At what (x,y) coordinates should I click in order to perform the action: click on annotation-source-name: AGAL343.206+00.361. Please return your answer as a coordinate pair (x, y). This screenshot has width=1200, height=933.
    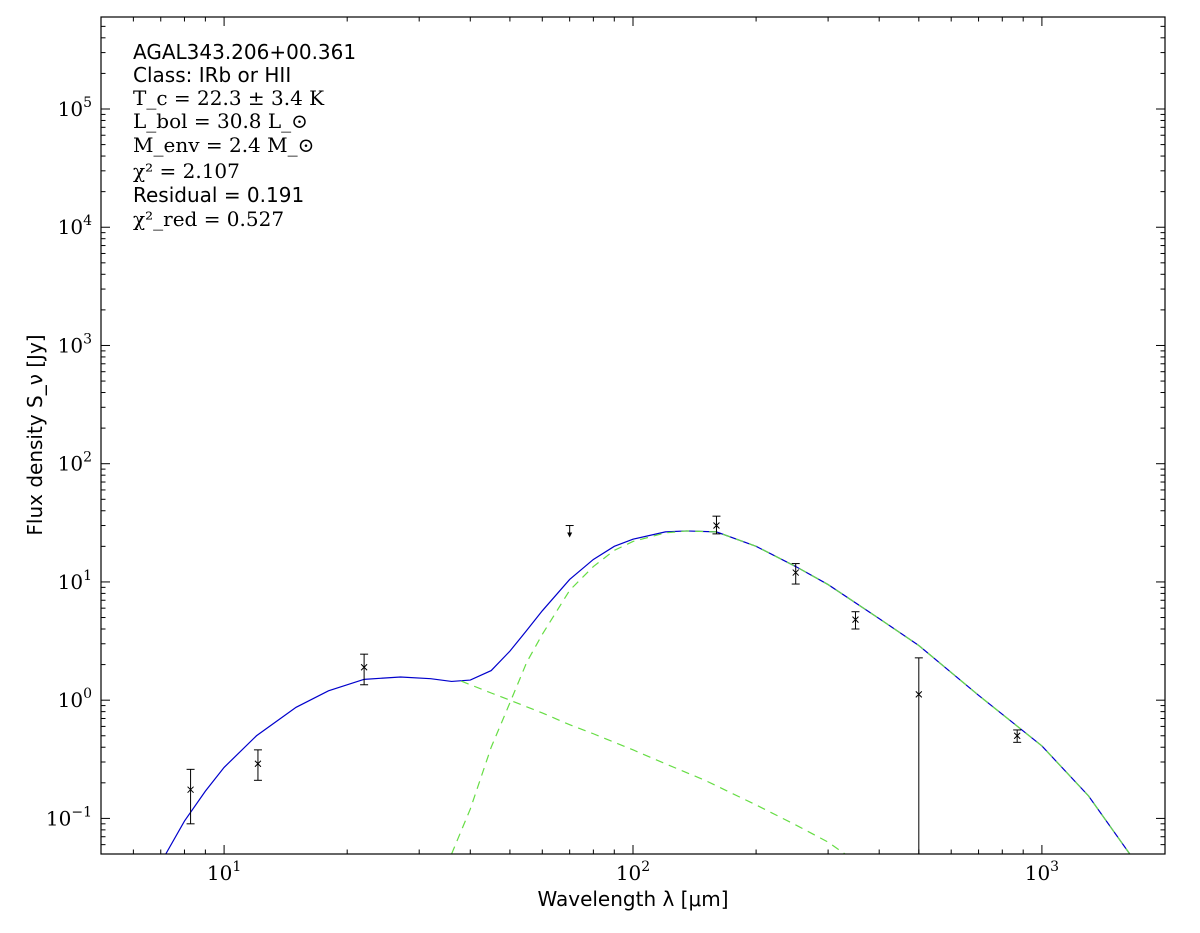
    Looking at the image, I should click on (244, 52).